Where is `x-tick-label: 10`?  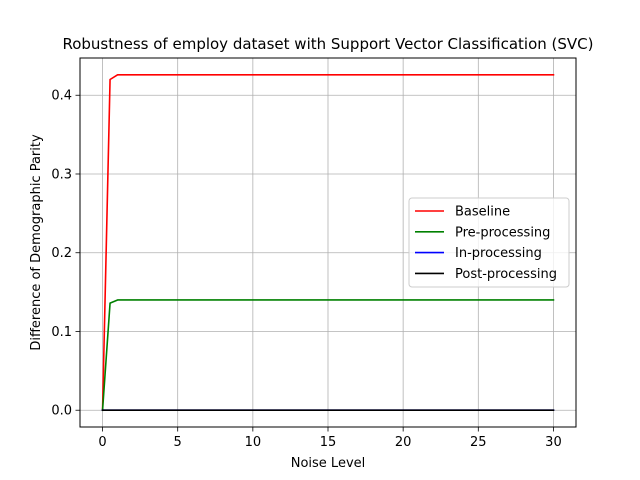
x-tick-label: 10 is located at coordinates (253, 442).